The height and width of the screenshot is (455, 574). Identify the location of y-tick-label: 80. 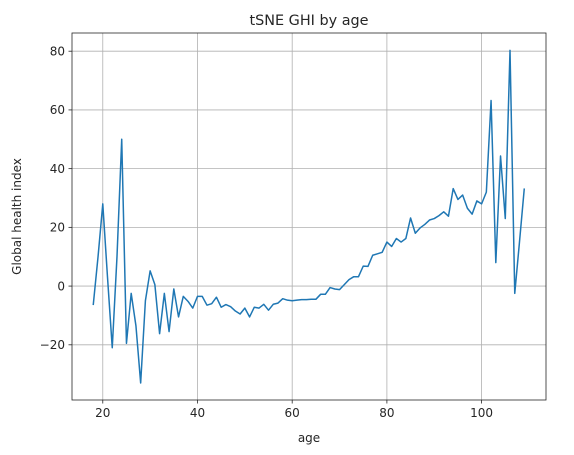
(57, 52).